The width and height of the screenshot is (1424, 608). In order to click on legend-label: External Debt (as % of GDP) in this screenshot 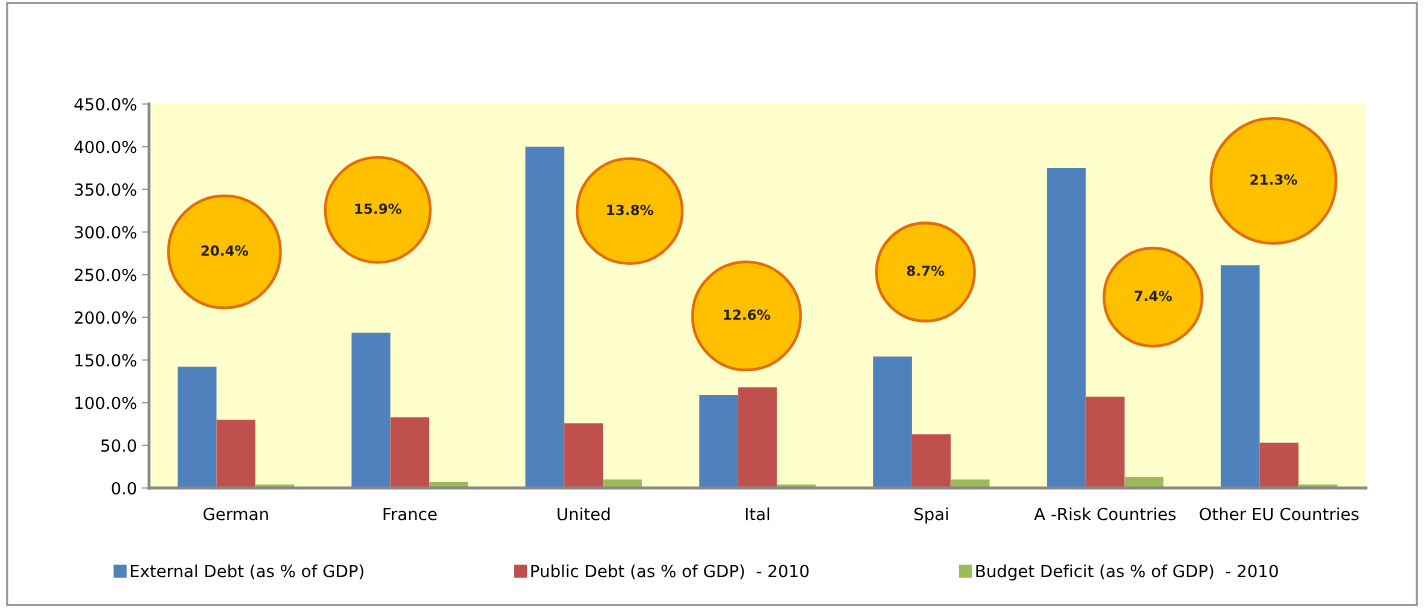, I will do `click(247, 572)`.